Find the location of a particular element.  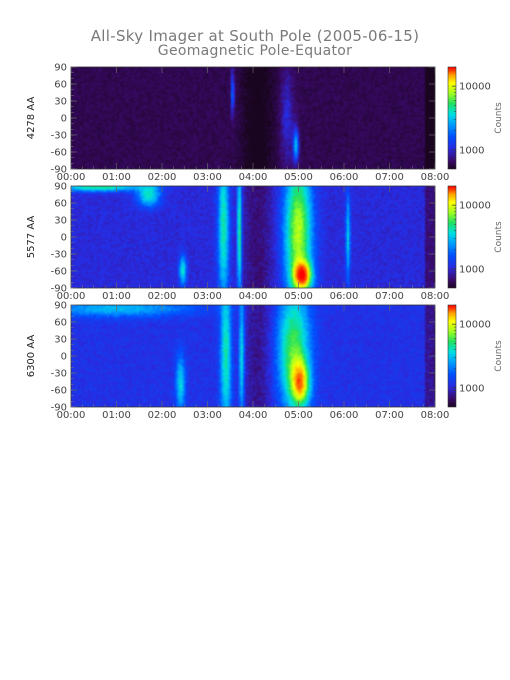

panel-label: 4278 AA is located at coordinates (31, 118).